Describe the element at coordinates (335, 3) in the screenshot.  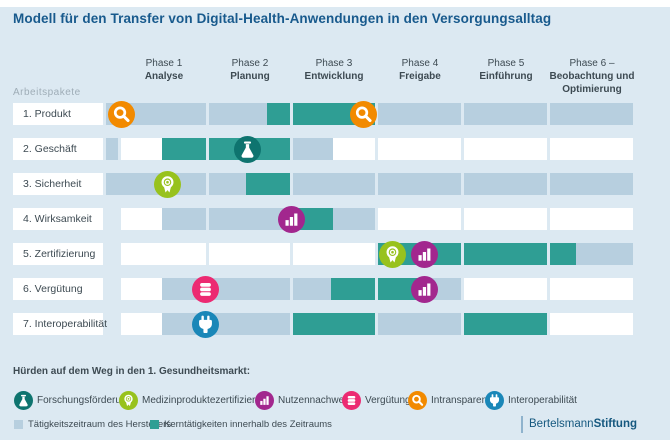
I see `top-white-strip` at that location.